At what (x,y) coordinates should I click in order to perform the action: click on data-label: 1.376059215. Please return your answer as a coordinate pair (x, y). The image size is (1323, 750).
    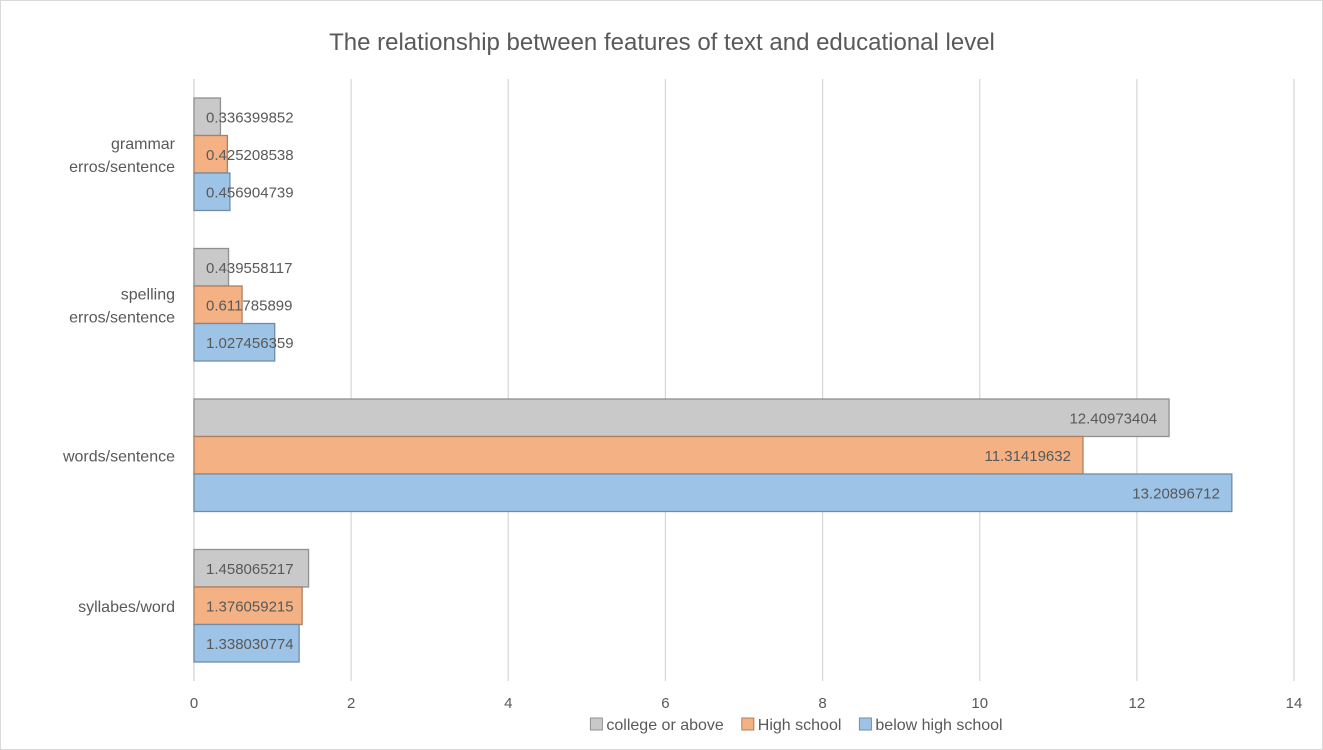
    Looking at the image, I should click on (250, 606).